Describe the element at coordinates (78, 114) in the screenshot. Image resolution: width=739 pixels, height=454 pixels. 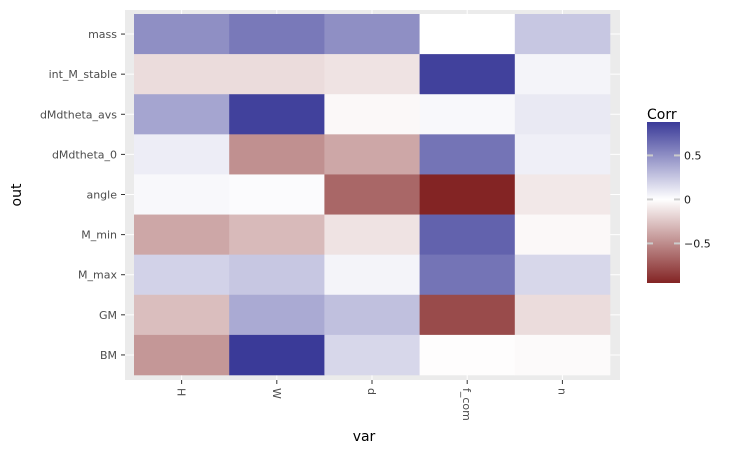
I see `y-tick-label: dMdtheta_avs` at that location.